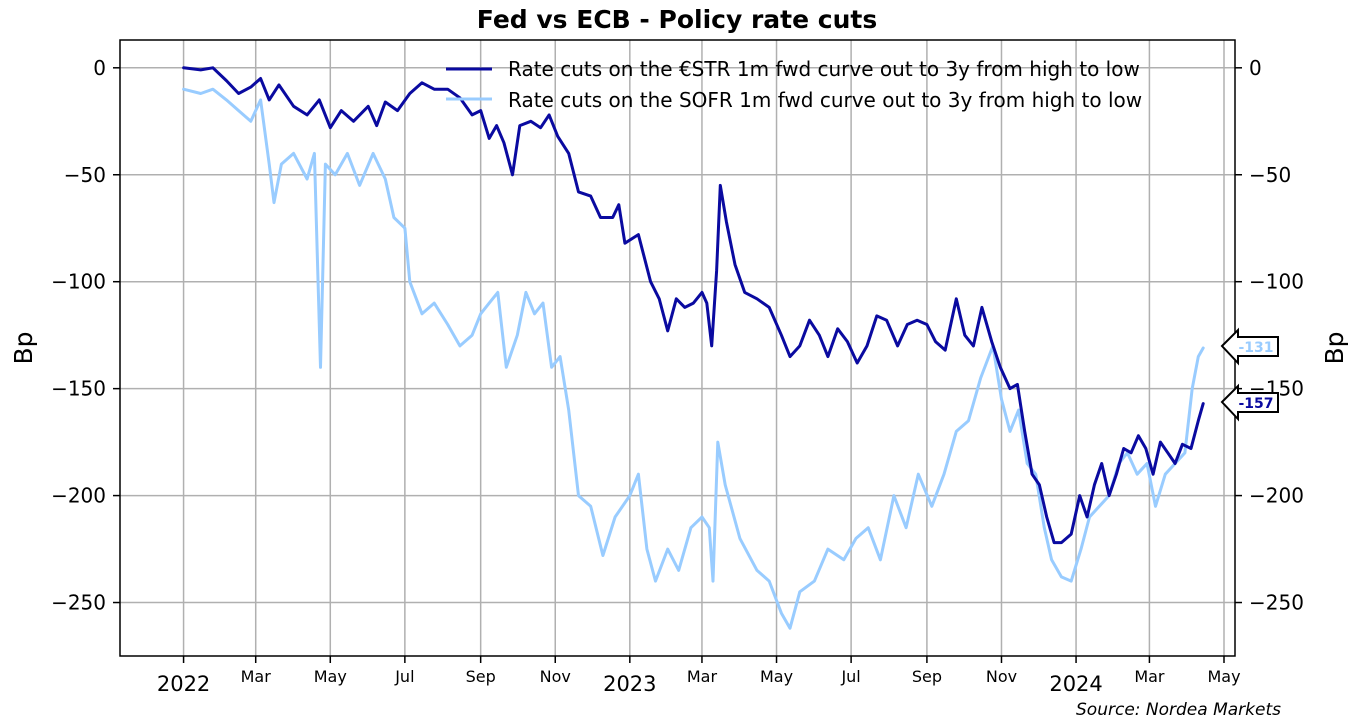 The width and height of the screenshot is (1355, 726). Describe the element at coordinates (78, 496) in the screenshot. I see `y-tick-label-left: −200` at that location.